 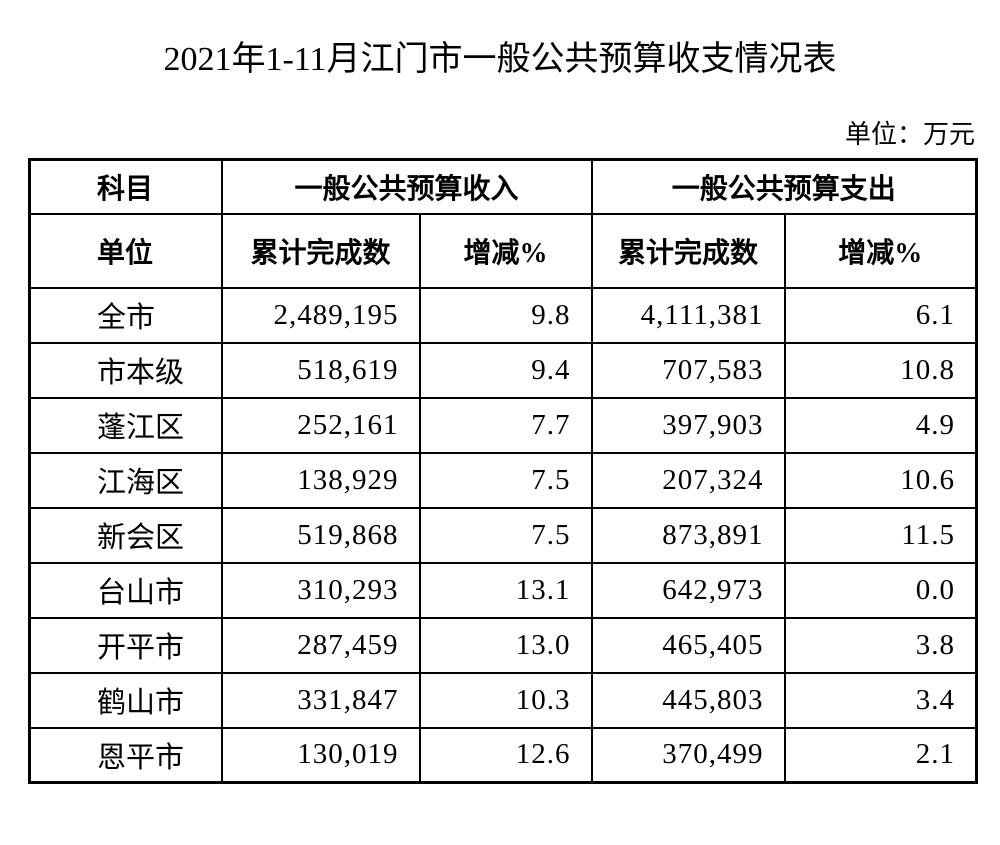 I want to click on table-row: 新会区 519,868 7.5 873,891 11.5, so click(x=503, y=535).